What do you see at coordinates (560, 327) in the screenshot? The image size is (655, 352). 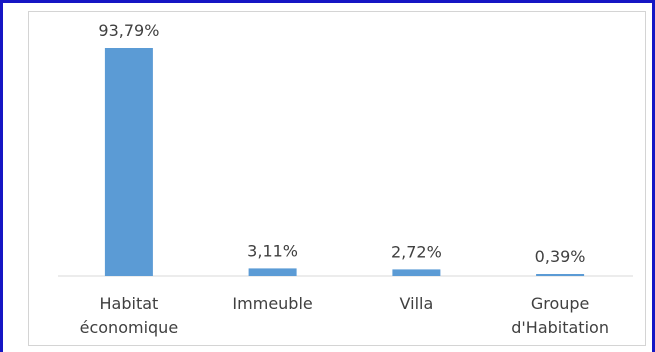 I see `category-label-4-line-2: d'Habitation` at bounding box center [560, 327].